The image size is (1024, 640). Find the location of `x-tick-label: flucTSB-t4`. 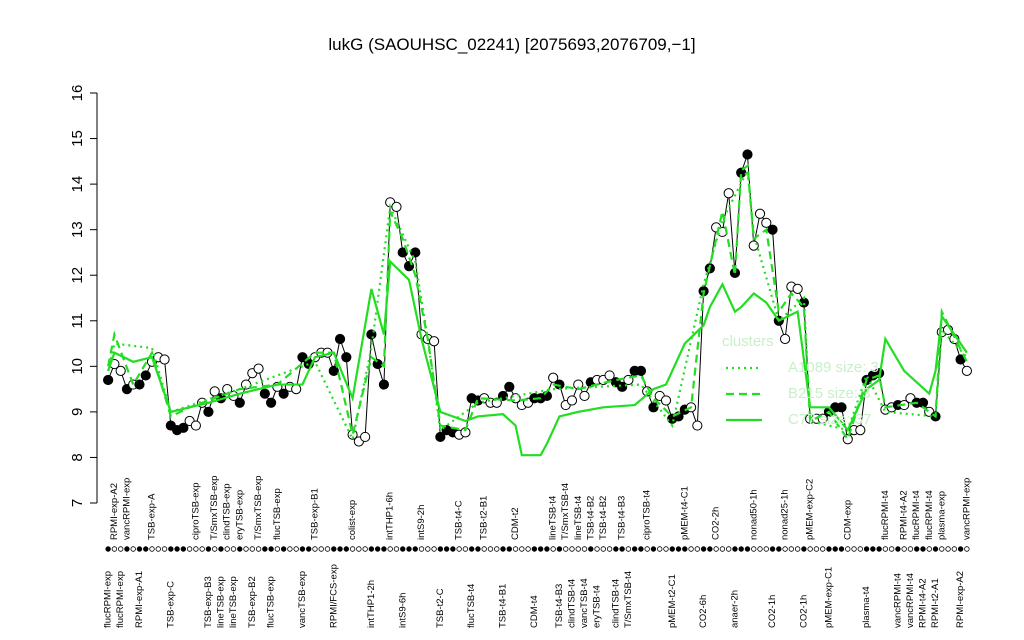

x-tick-label: flucTSB-t4 is located at coordinates (471, 606).